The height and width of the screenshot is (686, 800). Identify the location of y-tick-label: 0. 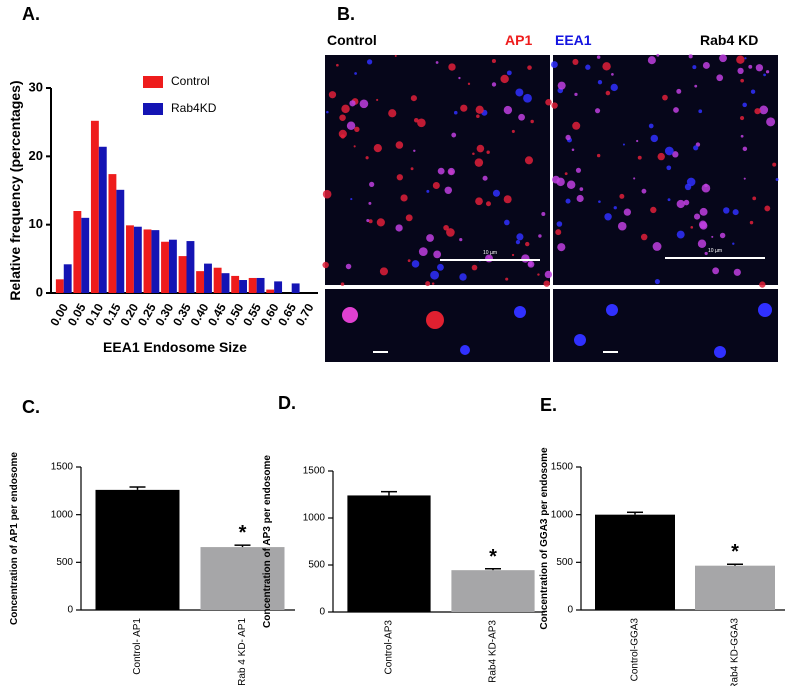
(39, 291).